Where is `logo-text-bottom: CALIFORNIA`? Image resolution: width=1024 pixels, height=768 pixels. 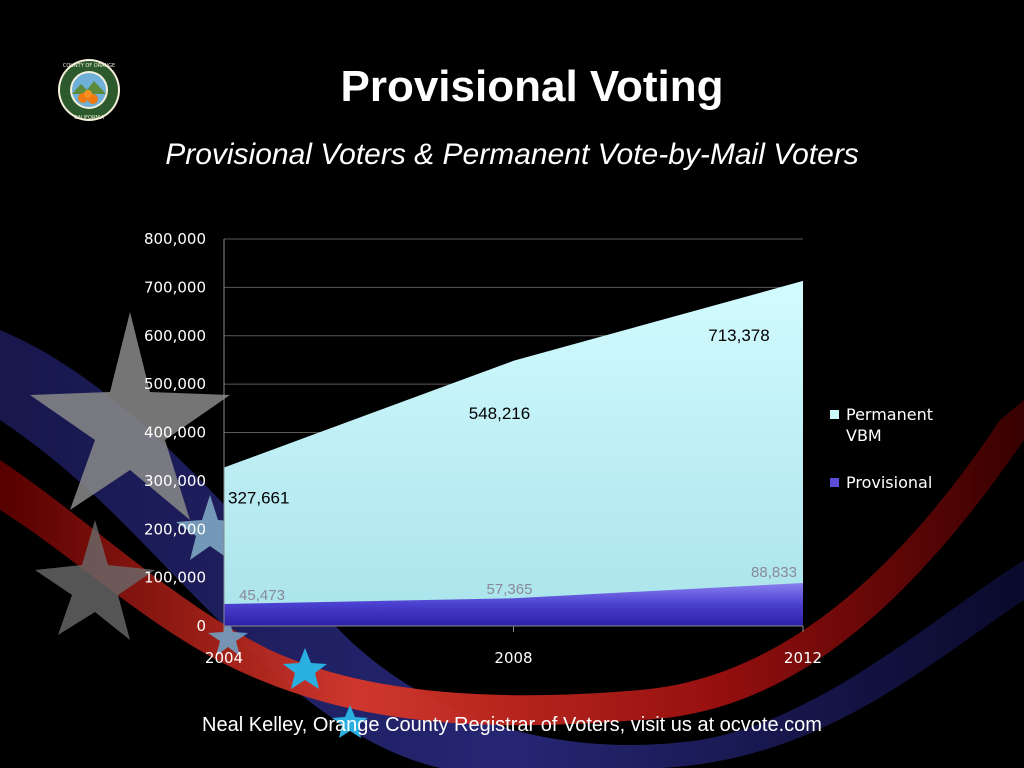
logo-text-bottom: CALIFORNIA is located at coordinates (89, 118).